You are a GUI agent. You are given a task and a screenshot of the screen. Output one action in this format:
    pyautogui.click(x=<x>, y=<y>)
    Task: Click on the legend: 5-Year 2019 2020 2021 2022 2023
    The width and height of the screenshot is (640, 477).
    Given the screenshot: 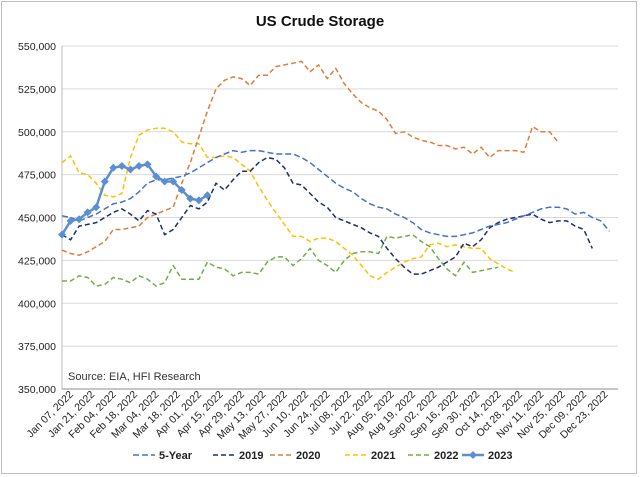 What is the action you would take?
    pyautogui.click(x=322, y=456)
    